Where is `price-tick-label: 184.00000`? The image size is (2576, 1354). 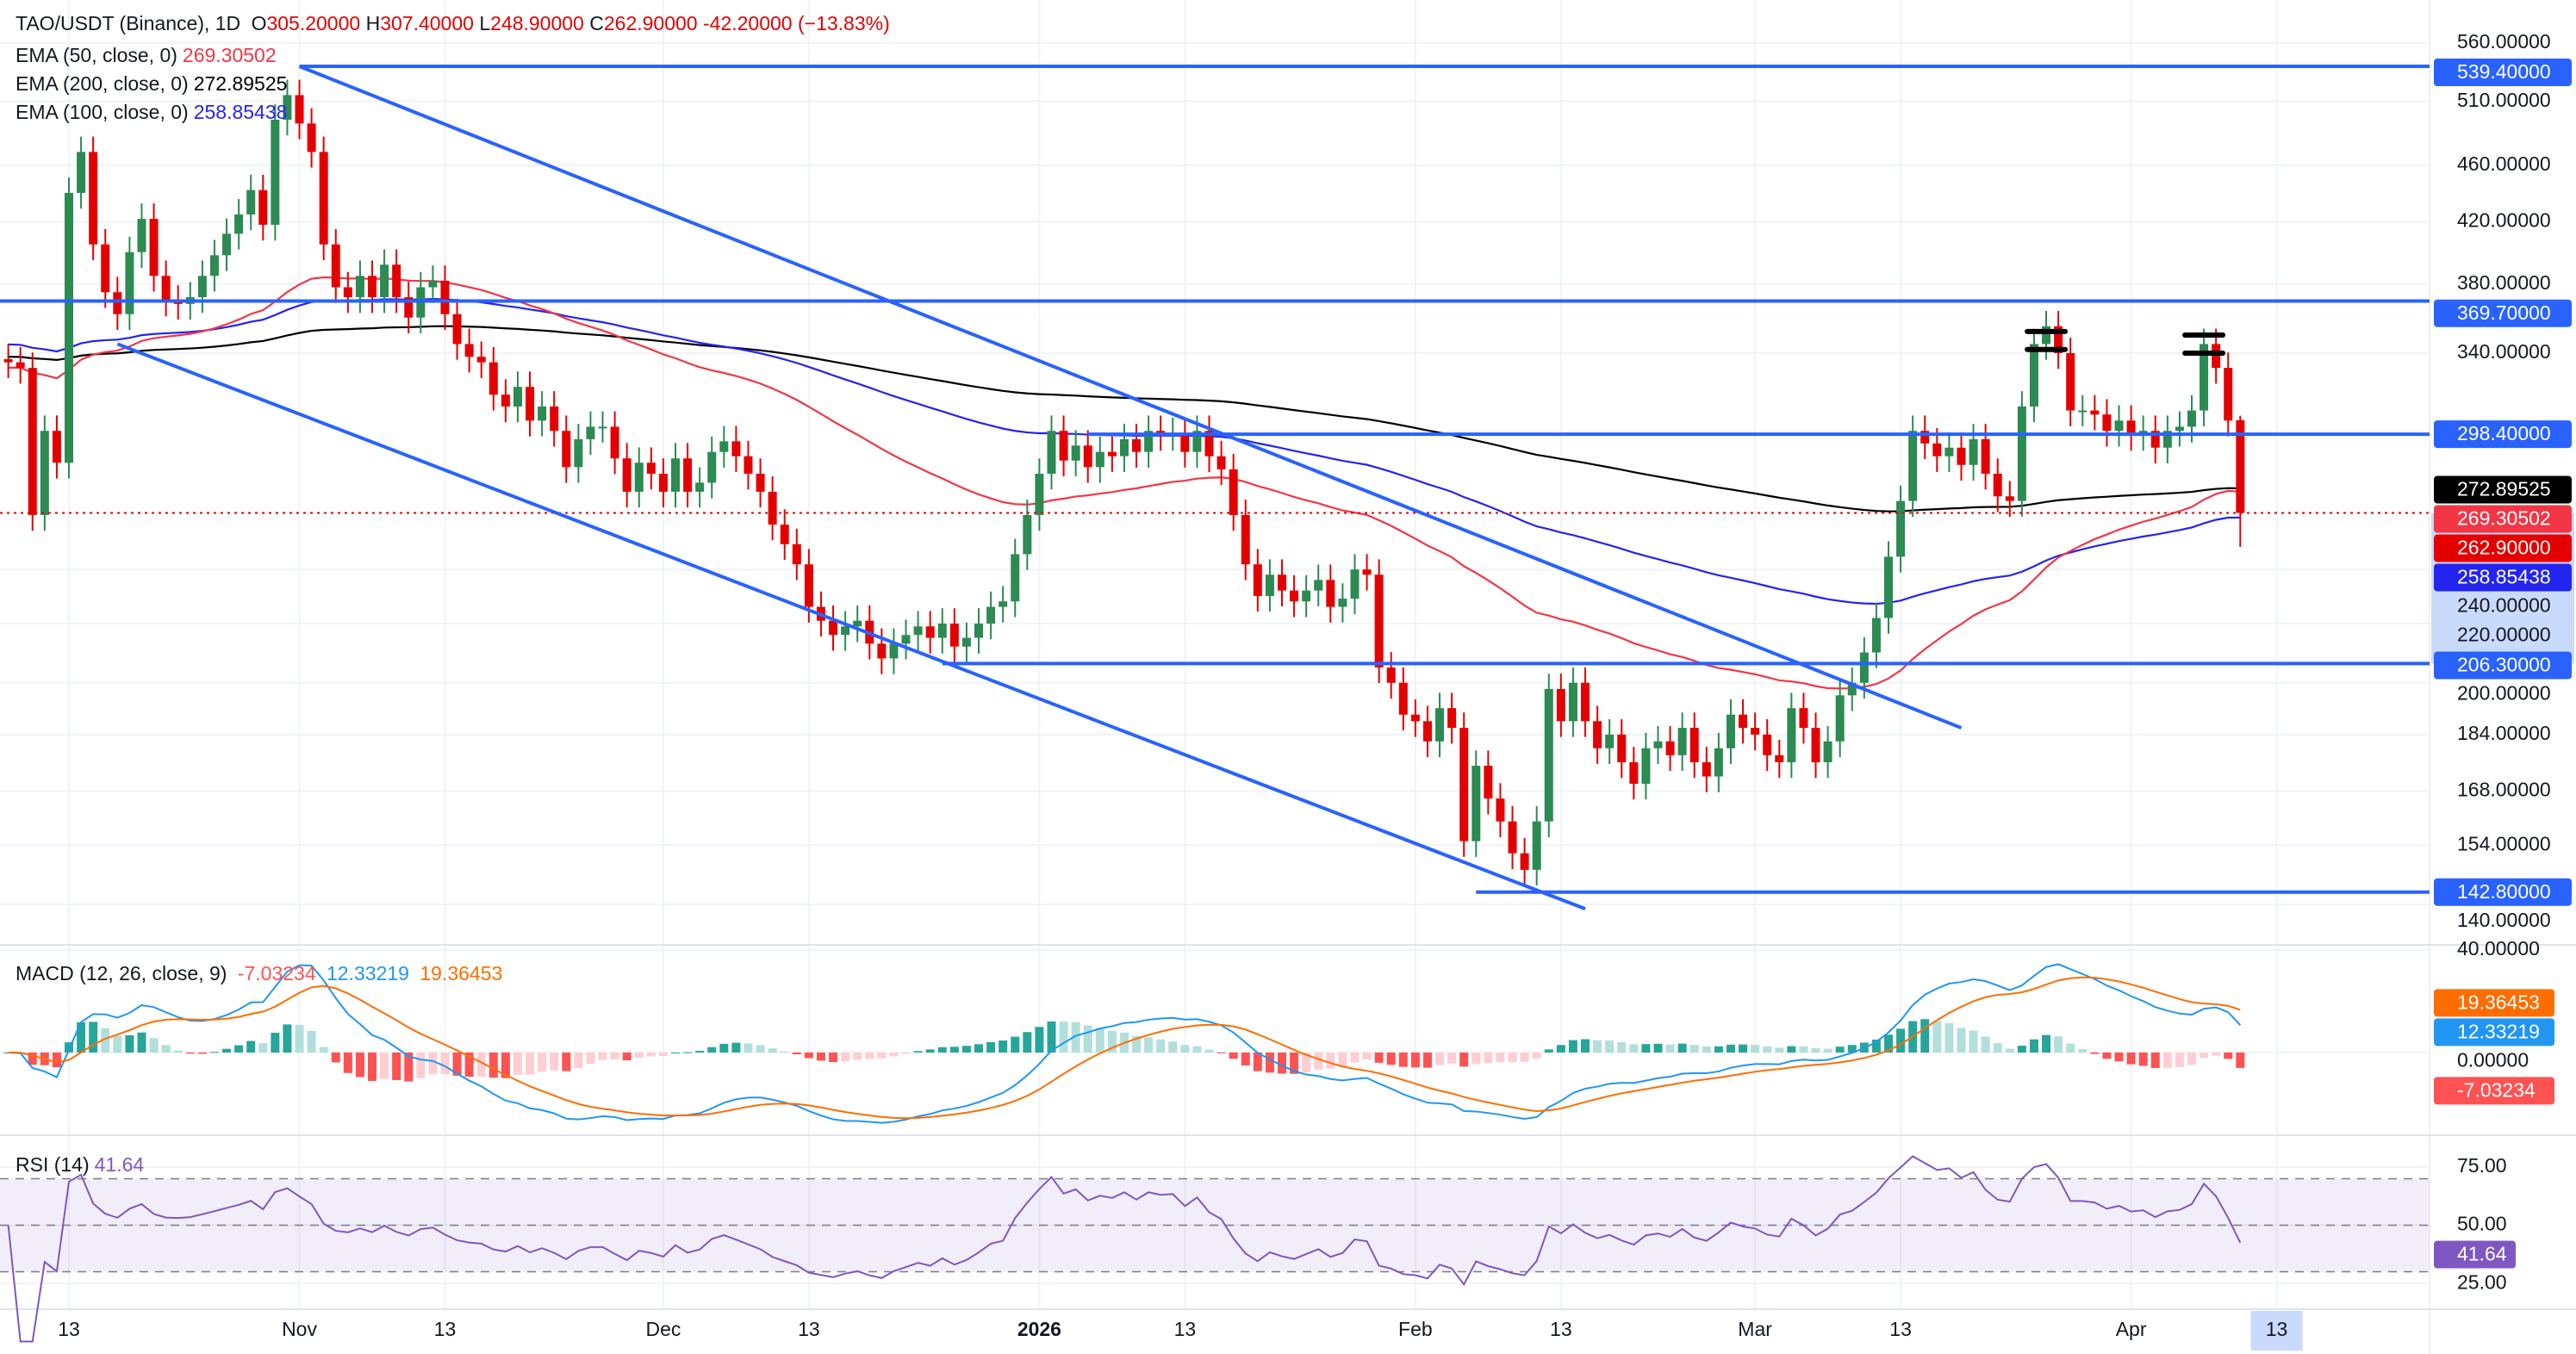
price-tick-label: 184.00000 is located at coordinates (2504, 733).